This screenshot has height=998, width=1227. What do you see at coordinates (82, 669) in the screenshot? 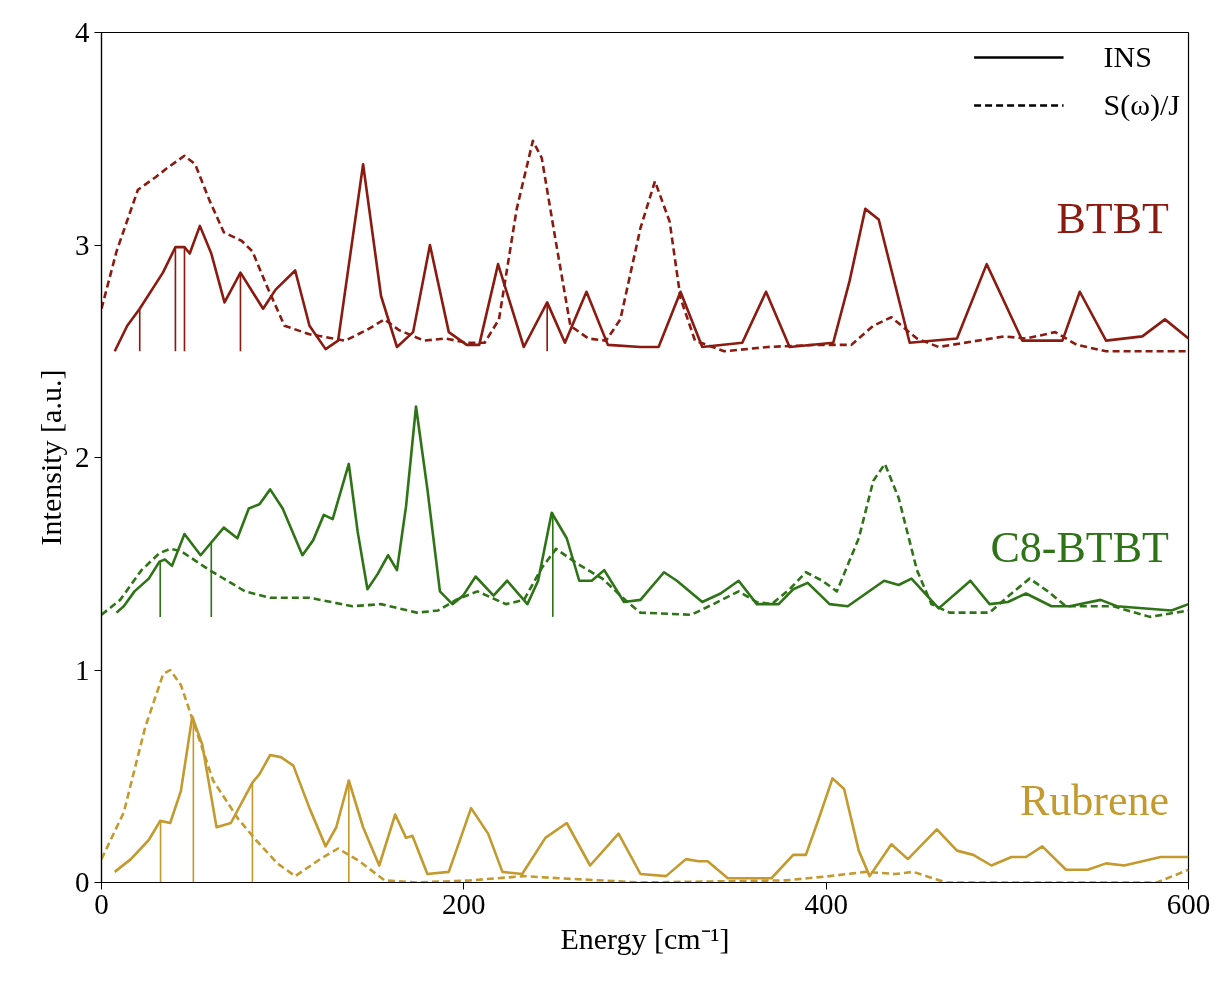
I see `y-tick-label: 1` at bounding box center [82, 669].